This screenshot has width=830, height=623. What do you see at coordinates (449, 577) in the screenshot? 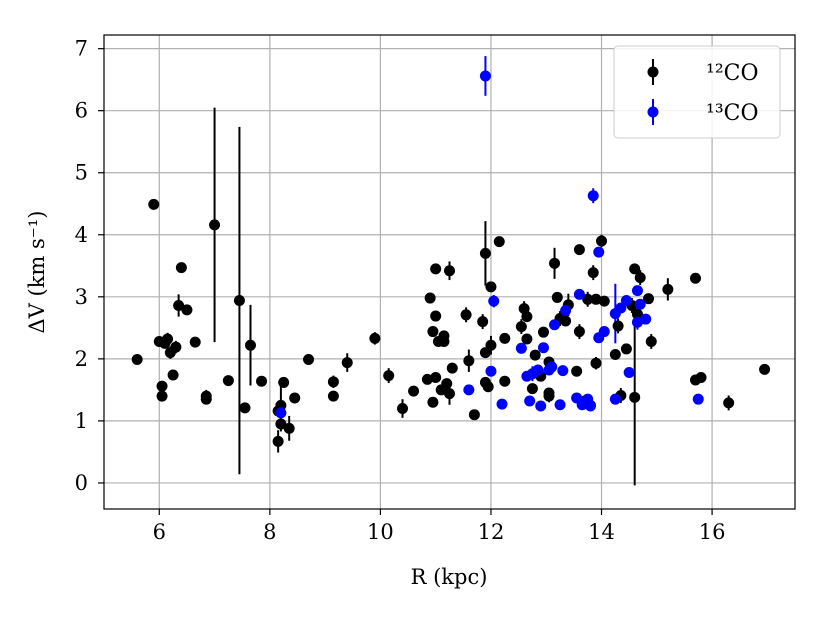
I see `x-axis-label: R (kpc)` at bounding box center [449, 577].